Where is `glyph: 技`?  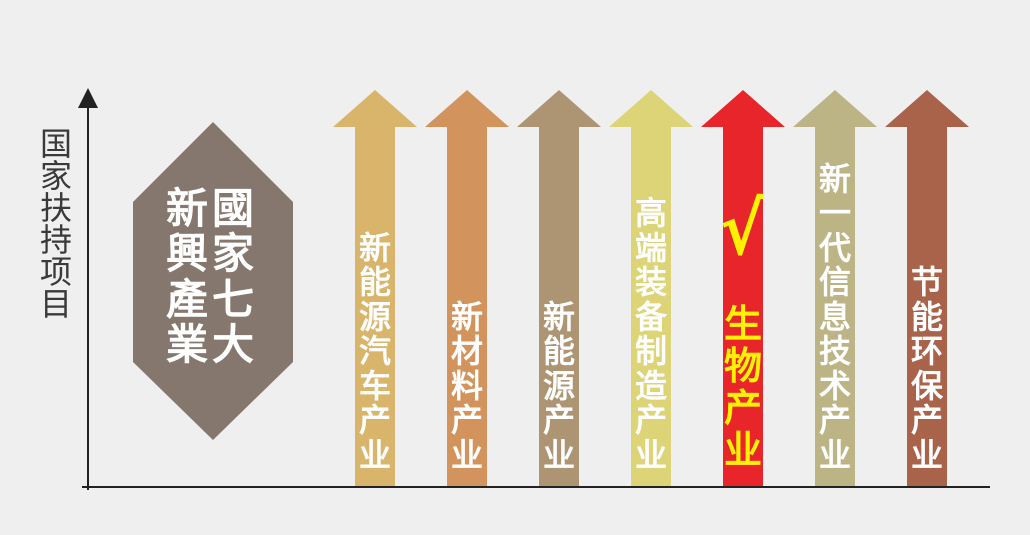 glyph: 技 is located at coordinates (834, 351).